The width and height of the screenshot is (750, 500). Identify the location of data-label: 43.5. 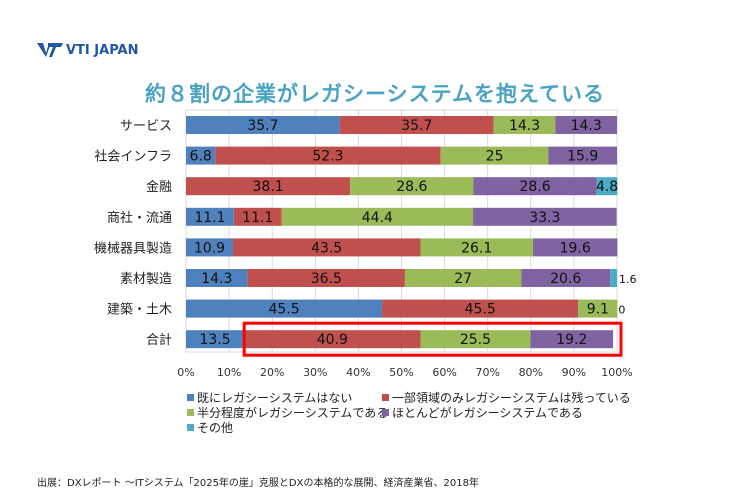
(326, 248).